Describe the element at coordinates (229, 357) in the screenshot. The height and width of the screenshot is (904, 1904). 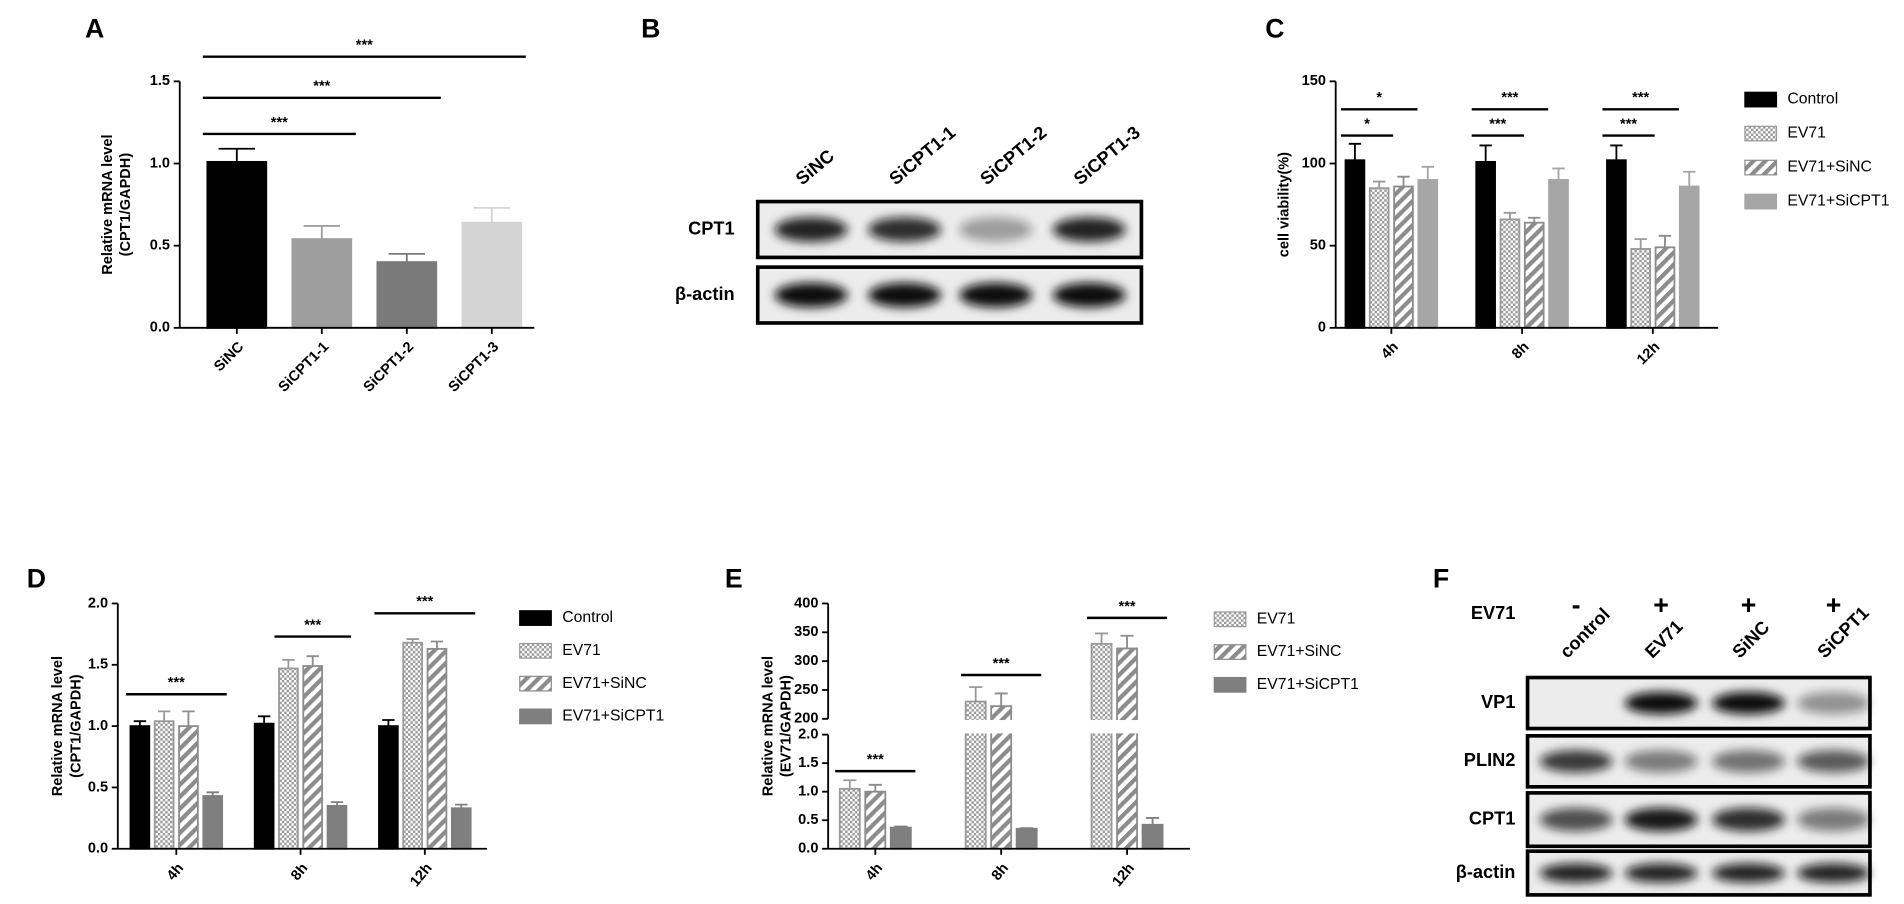
I see `x-tick-label: SiNC` at that location.